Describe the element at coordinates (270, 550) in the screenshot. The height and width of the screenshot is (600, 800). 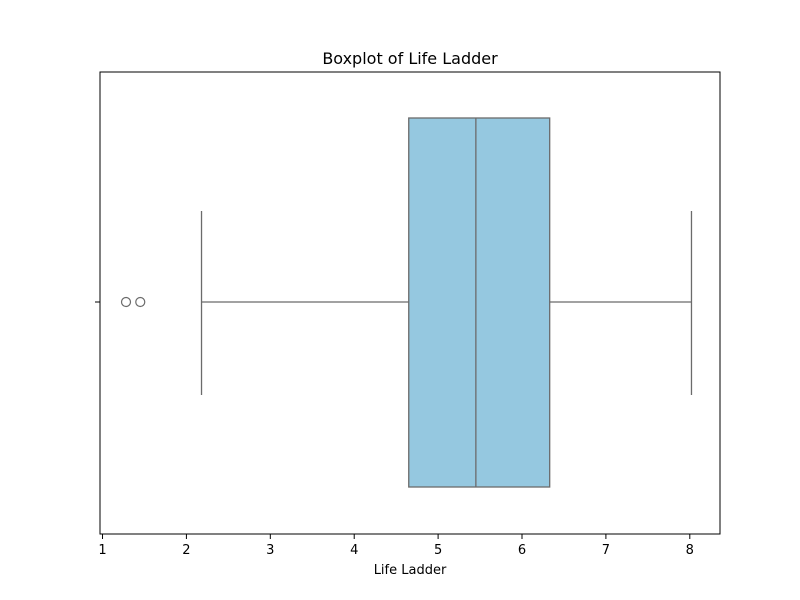
I see `x-tick-label: 3` at that location.